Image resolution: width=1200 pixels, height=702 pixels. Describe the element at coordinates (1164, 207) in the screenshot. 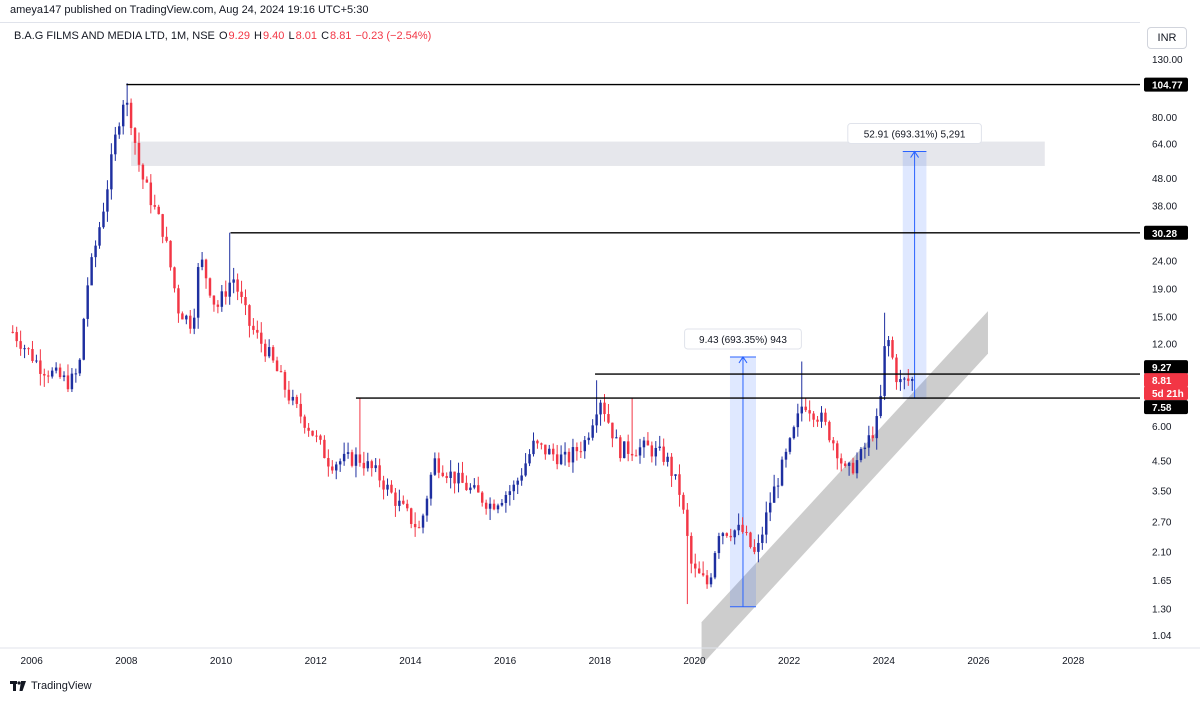

I see `price-tick-label: 38.00` at that location.